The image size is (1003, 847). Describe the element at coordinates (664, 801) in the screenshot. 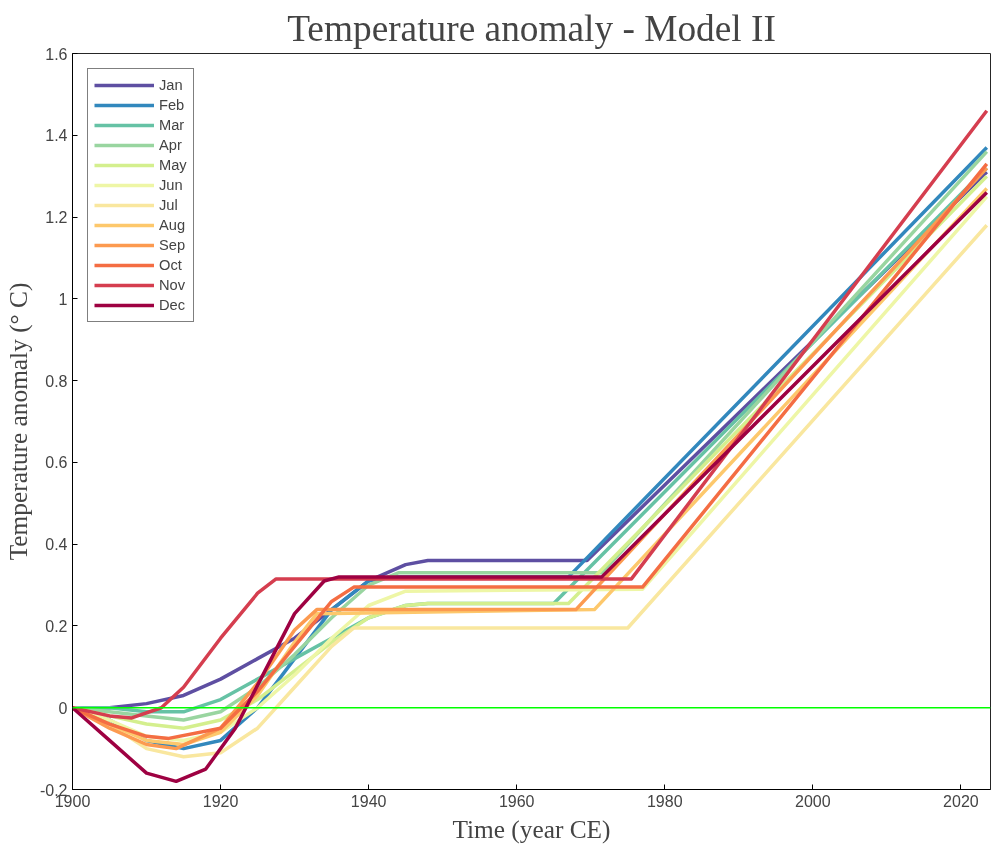

I see `x-tick-label: 1980` at that location.